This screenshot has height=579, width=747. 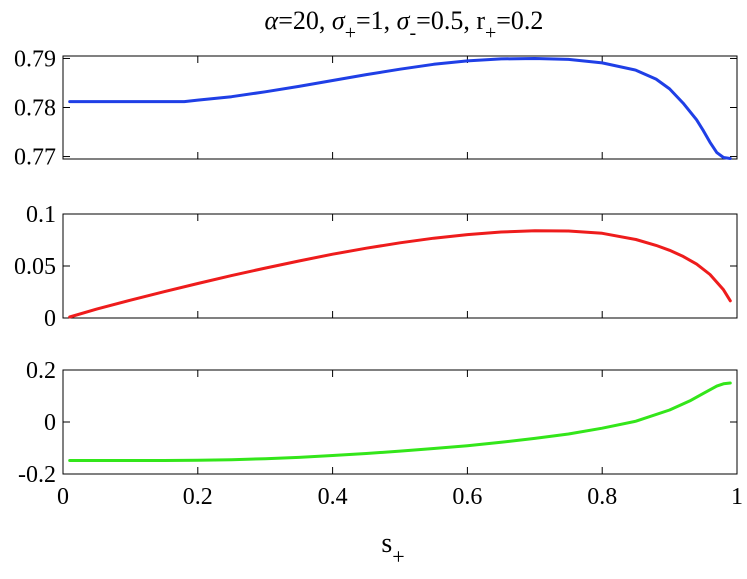 I want to click on y-tick-label: 0.05, so click(x=35, y=267).